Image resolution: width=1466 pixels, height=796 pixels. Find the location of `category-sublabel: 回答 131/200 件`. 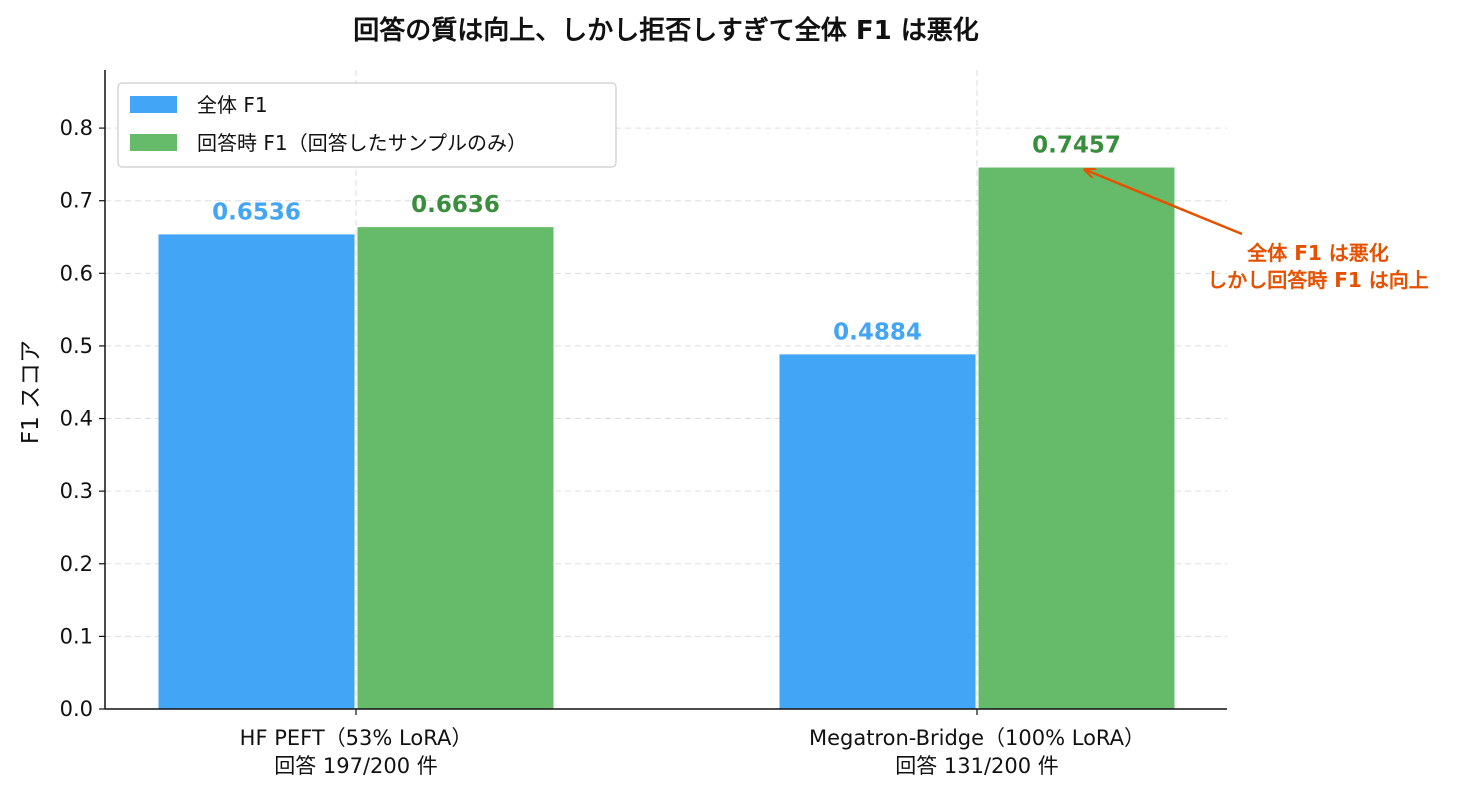

category-sublabel: 回答 131/200 件 is located at coordinates (977, 766).